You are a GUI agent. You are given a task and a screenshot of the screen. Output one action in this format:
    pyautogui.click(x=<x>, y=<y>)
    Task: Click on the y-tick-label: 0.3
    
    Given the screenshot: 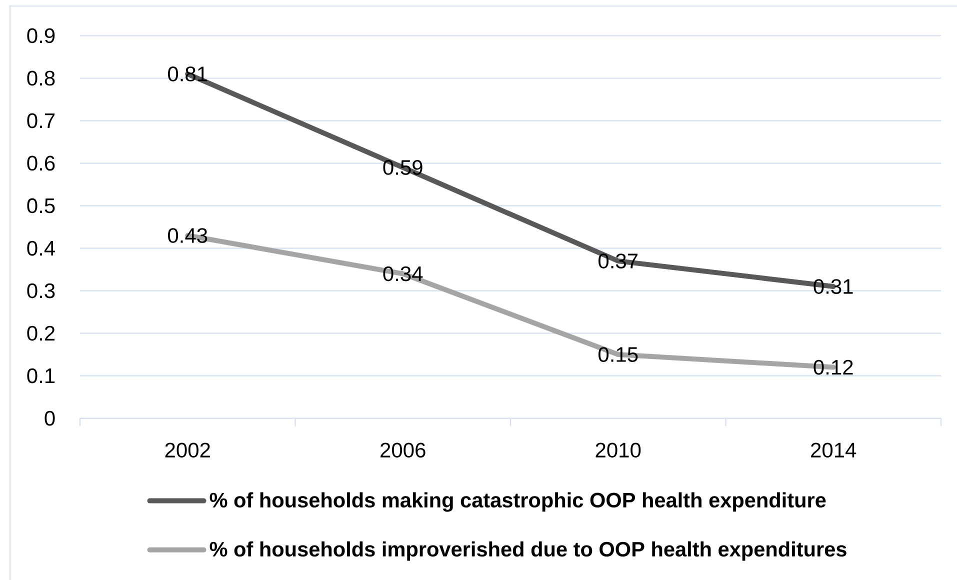 What is the action you would take?
    pyautogui.click(x=41, y=290)
    